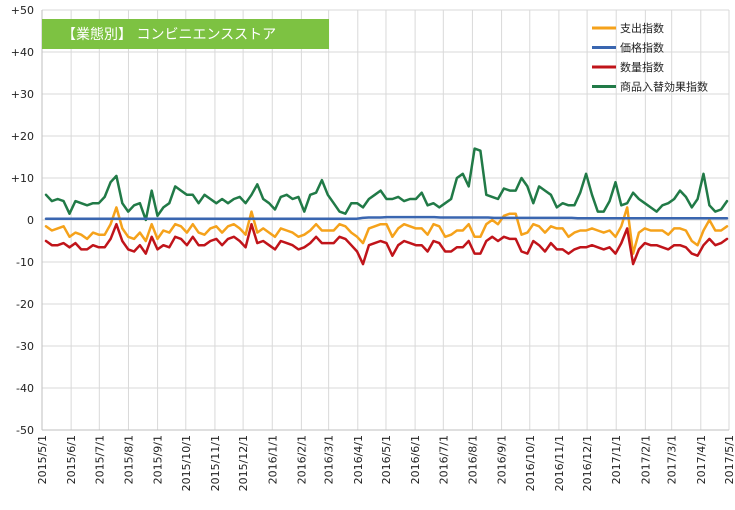  I want to click on chart-title: 【業態別】 コンビニエンスストア, so click(185, 34).